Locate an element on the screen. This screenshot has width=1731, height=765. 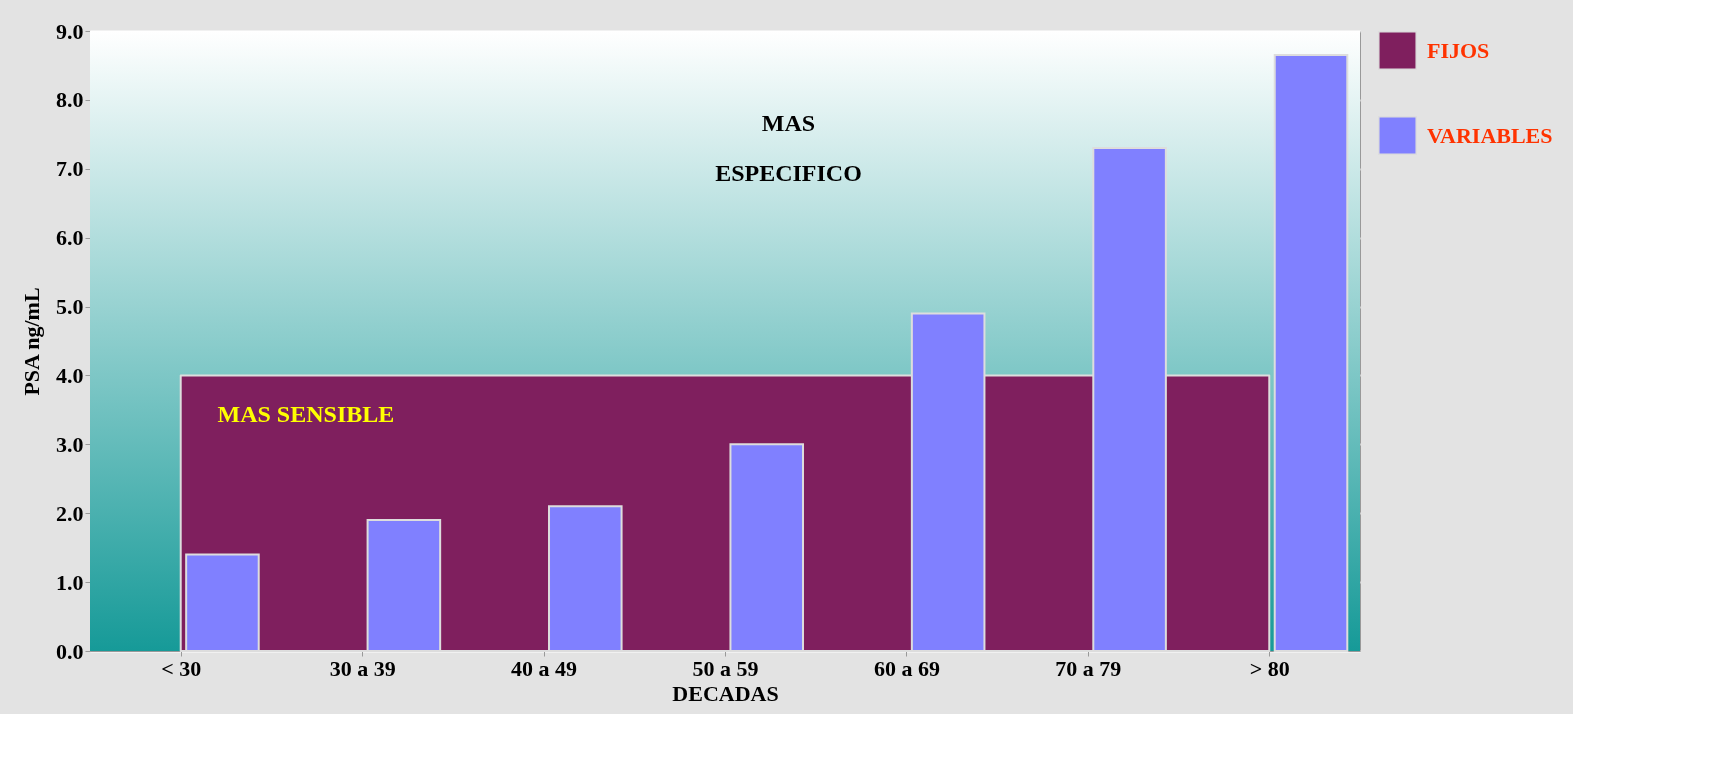
x-tick-label: > 80 is located at coordinates (1269, 668).